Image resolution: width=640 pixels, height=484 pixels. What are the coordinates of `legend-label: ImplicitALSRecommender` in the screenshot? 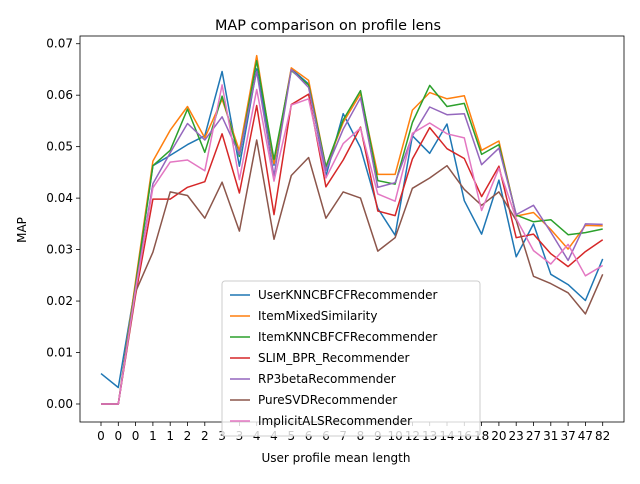 It's located at (335, 421).